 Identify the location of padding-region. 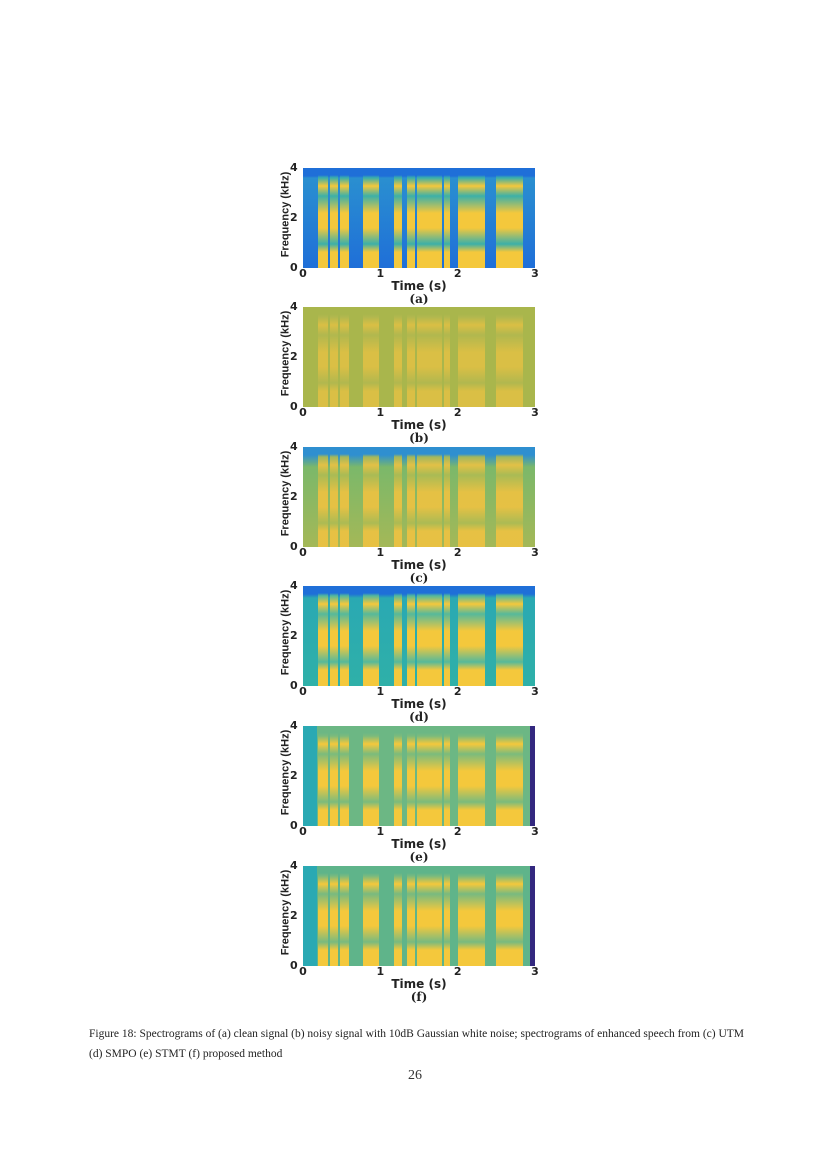
(532, 916).